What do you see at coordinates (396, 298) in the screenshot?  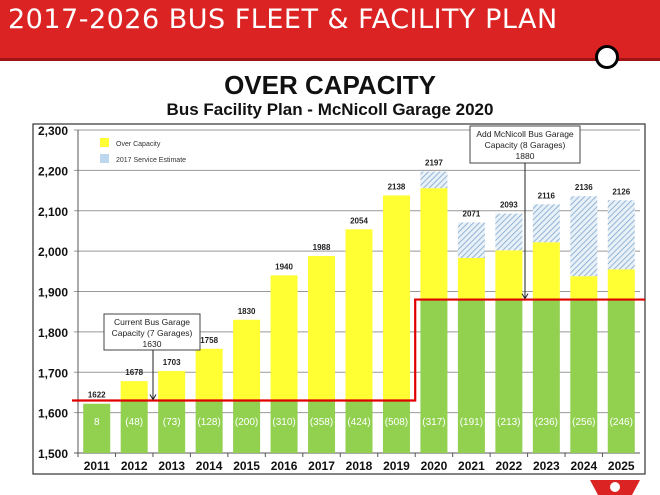 I see `bar-over-capacity-2019` at bounding box center [396, 298].